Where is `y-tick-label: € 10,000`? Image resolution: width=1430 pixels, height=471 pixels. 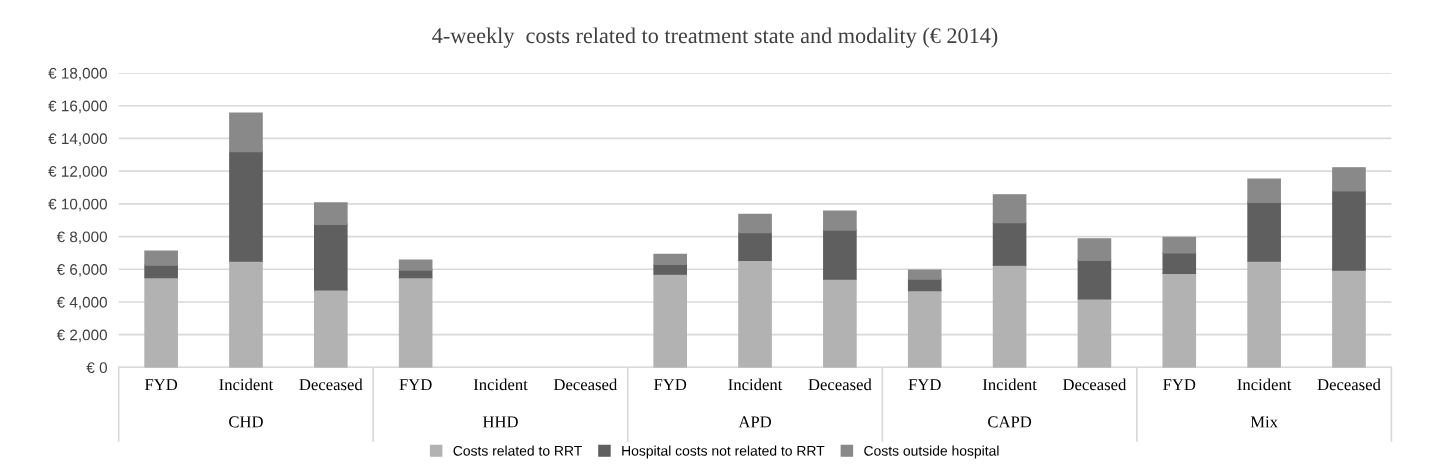 y-tick-label: € 10,000 is located at coordinates (77, 205).